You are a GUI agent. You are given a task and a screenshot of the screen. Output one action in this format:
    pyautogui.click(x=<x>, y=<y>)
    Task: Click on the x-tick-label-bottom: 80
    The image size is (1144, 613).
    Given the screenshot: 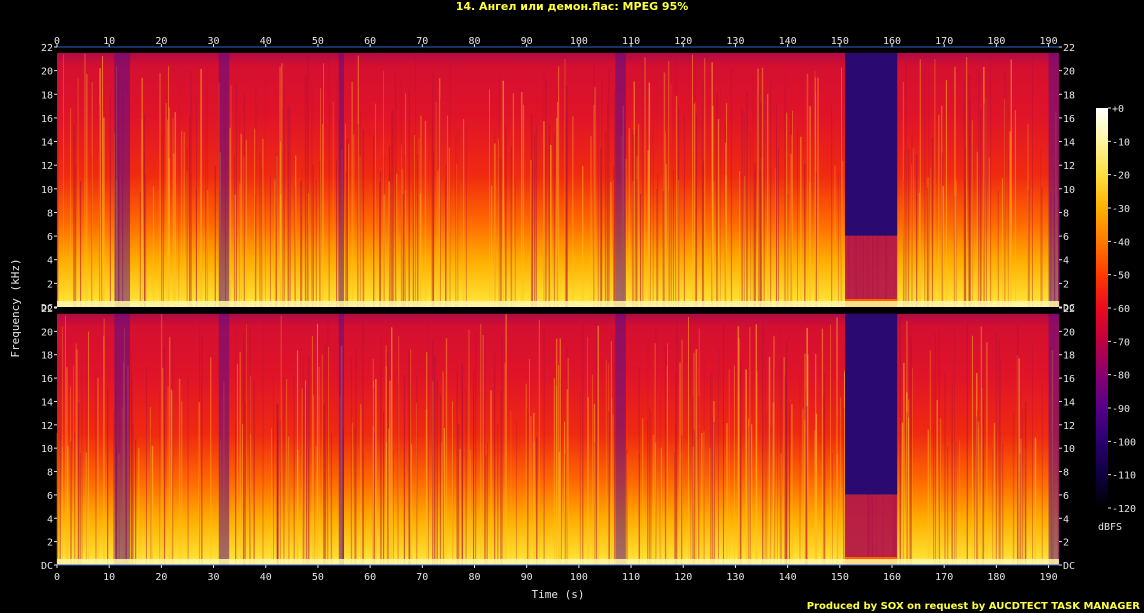 What is the action you would take?
    pyautogui.click(x=474, y=577)
    